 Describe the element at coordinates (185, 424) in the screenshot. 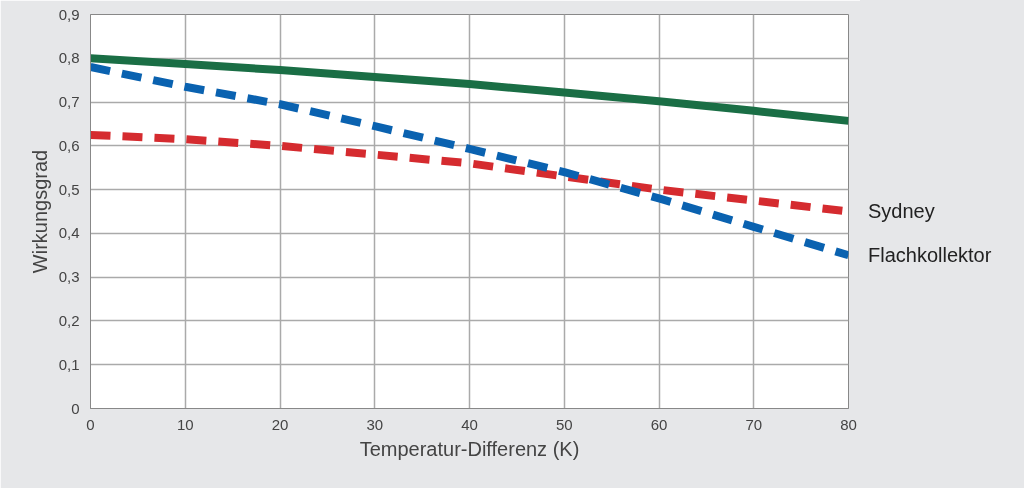

I see `x-tick-label: 10` at that location.